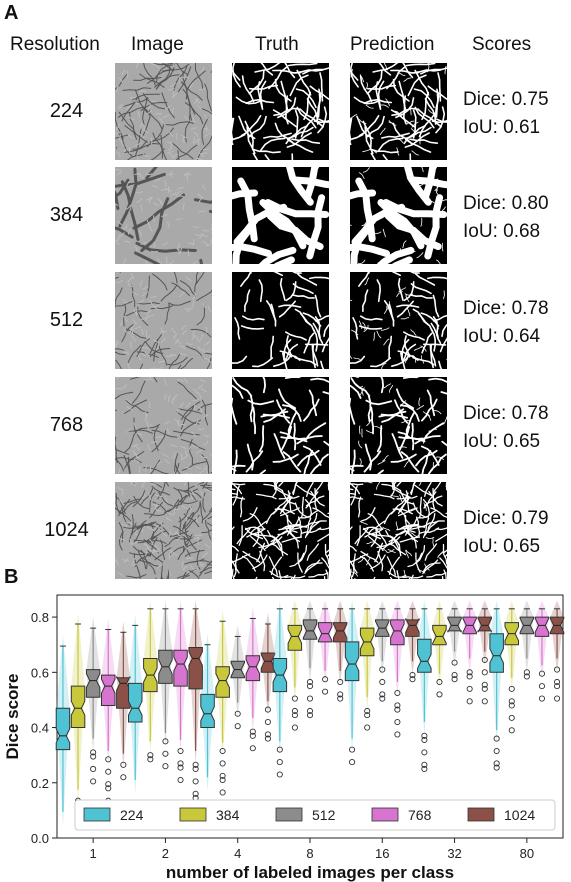  Describe the element at coordinates (40, 838) in the screenshot. I see `y-tick-label: 0.0` at that location.